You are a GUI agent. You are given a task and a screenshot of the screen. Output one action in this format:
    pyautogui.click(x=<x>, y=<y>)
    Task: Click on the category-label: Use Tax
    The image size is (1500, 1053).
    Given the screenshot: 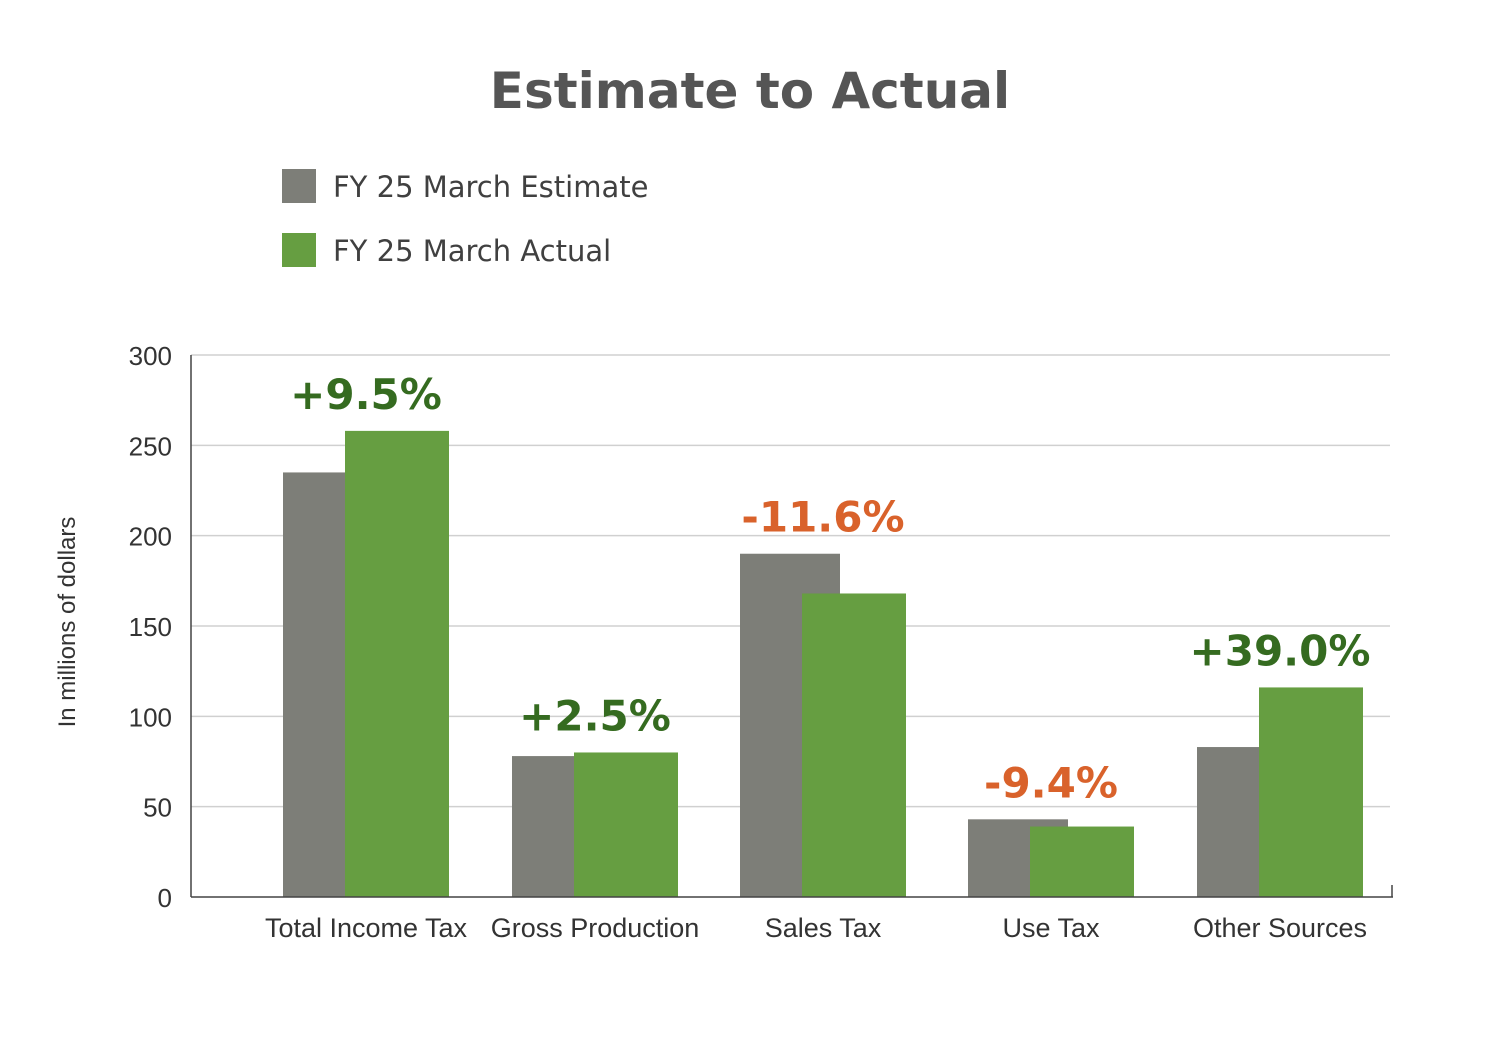 What is the action you would take?
    pyautogui.click(x=1051, y=928)
    